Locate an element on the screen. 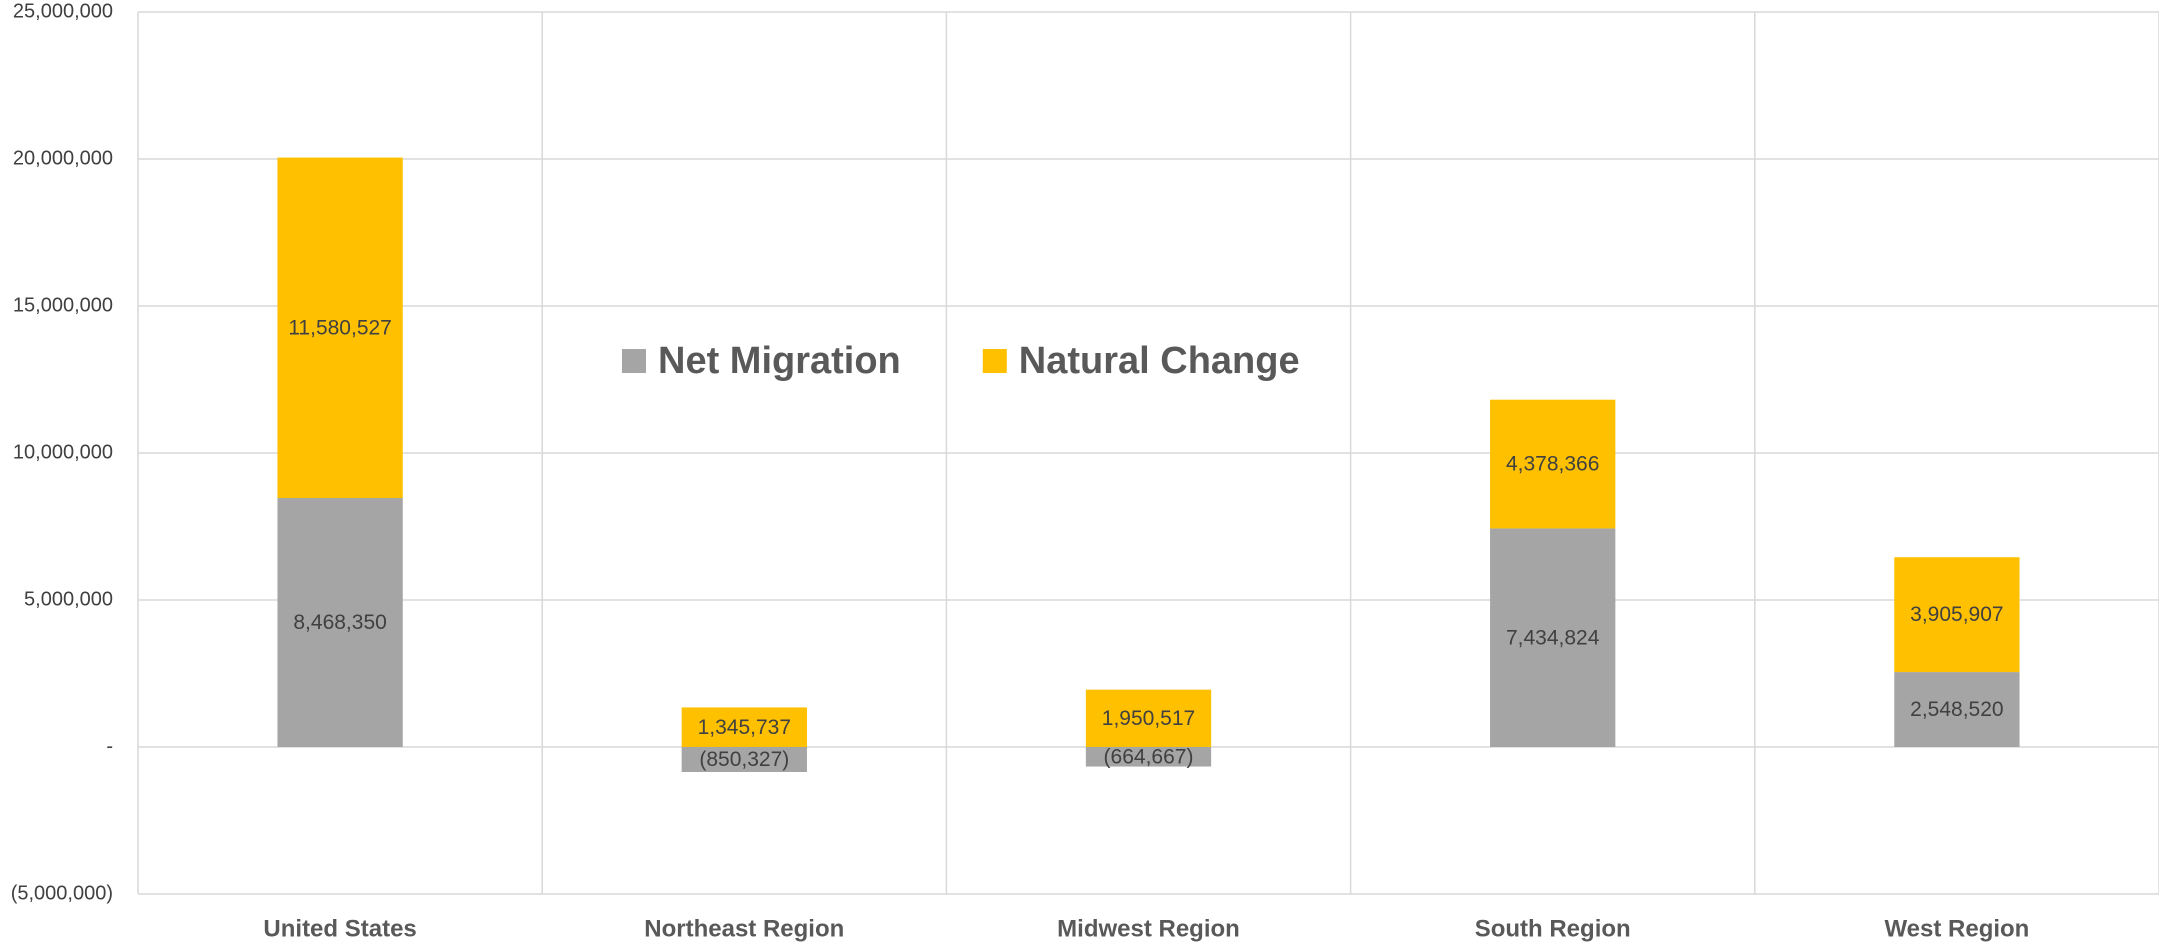 This screenshot has width=2159, height=946. x-tick-label: West Region is located at coordinates (1956, 928).